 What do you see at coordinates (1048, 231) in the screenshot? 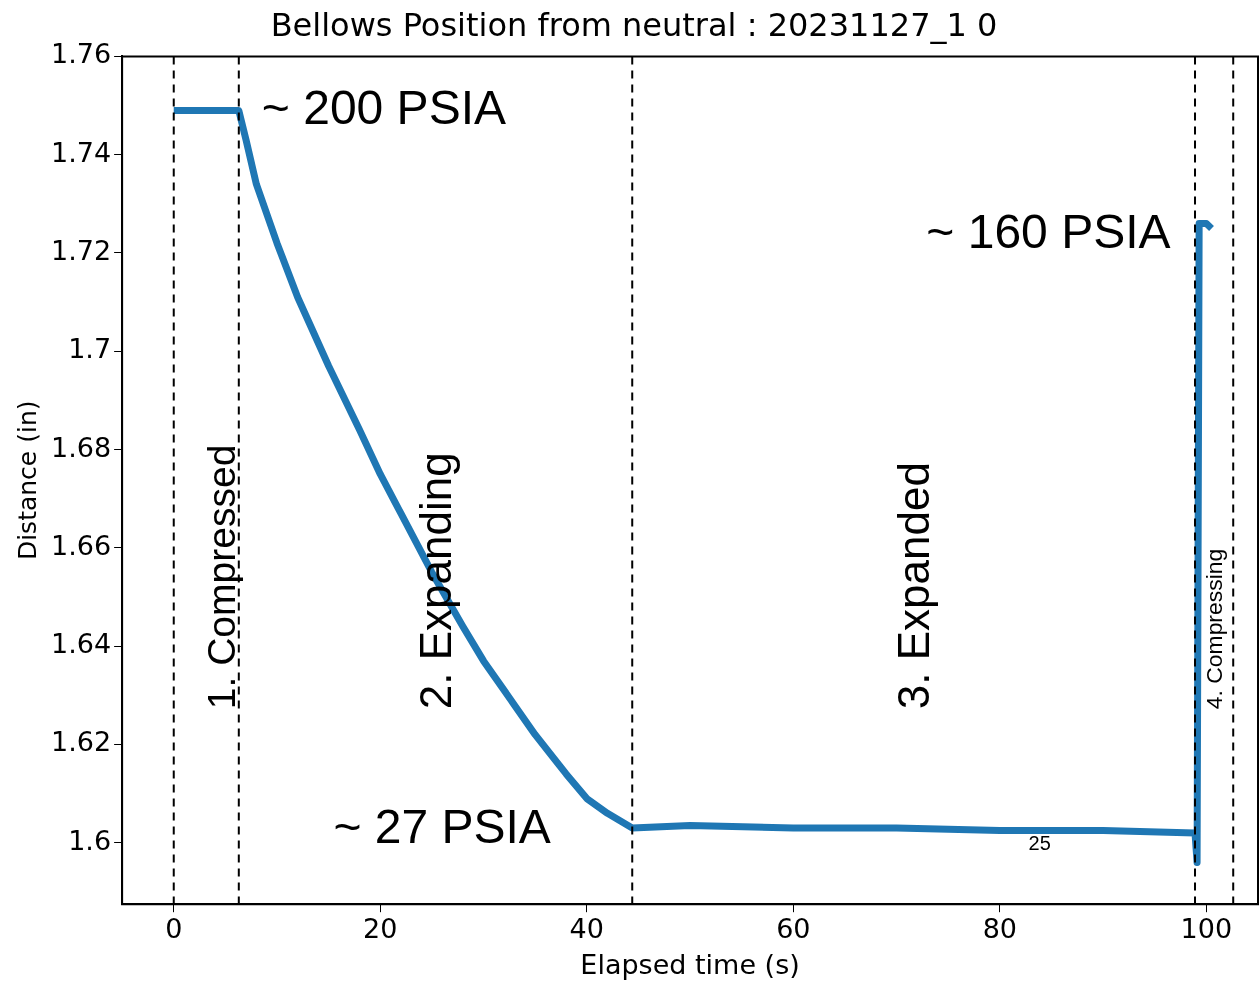
I see `annotation: ~ 160 PSIA` at bounding box center [1048, 231].